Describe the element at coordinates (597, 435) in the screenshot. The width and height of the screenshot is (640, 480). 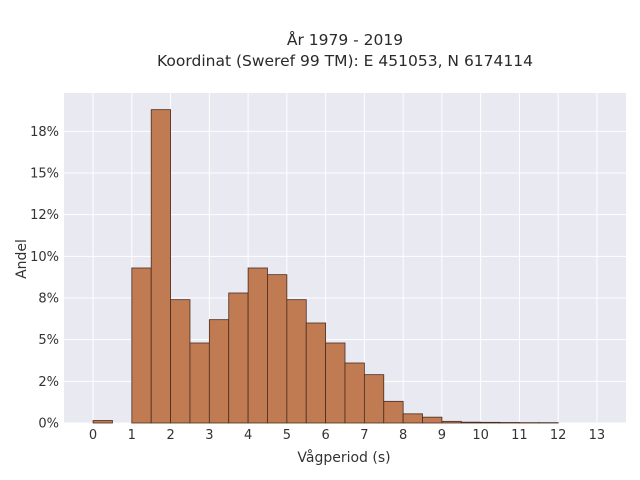
I see `x-tick-label: 13` at that location.